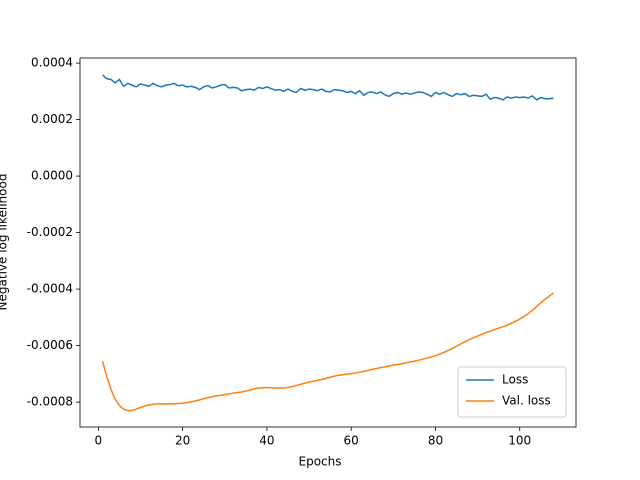 This screenshot has width=640, height=480. I want to click on y-tick-label: -0.0008, so click(50, 402).